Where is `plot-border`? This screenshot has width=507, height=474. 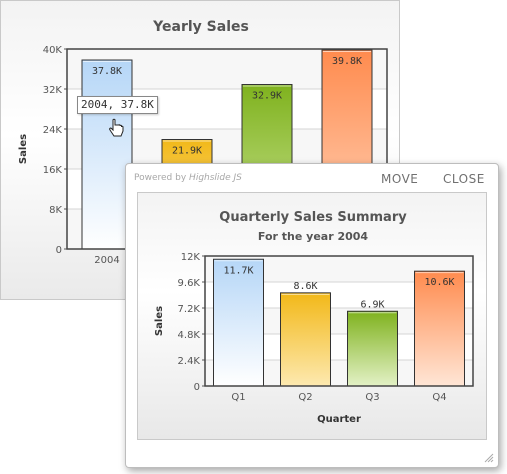
plot-border is located at coordinates (339, 321).